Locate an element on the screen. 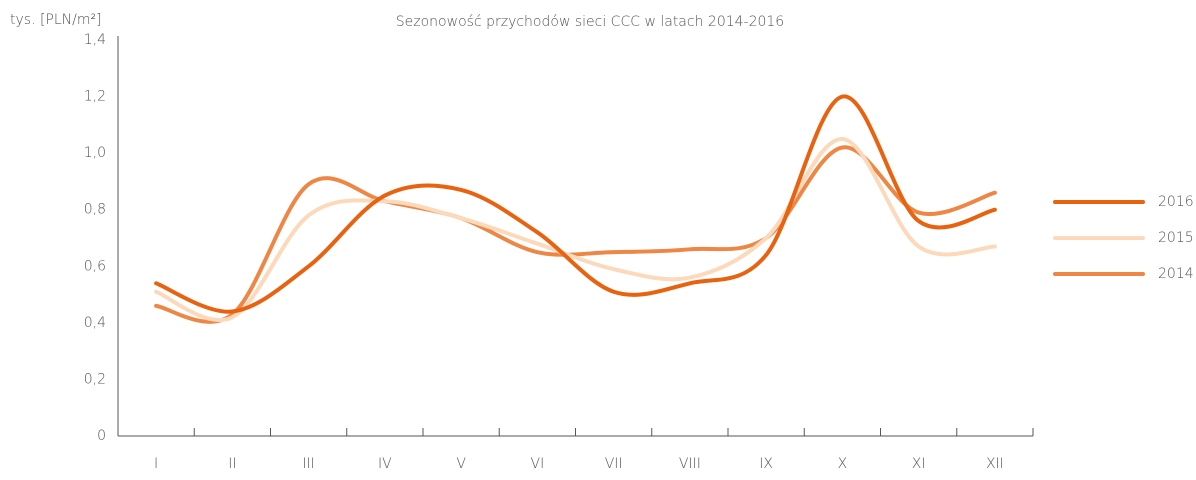 The image size is (1196, 480). y-axis-label: tys. [PLN/m²] is located at coordinates (56, 20).